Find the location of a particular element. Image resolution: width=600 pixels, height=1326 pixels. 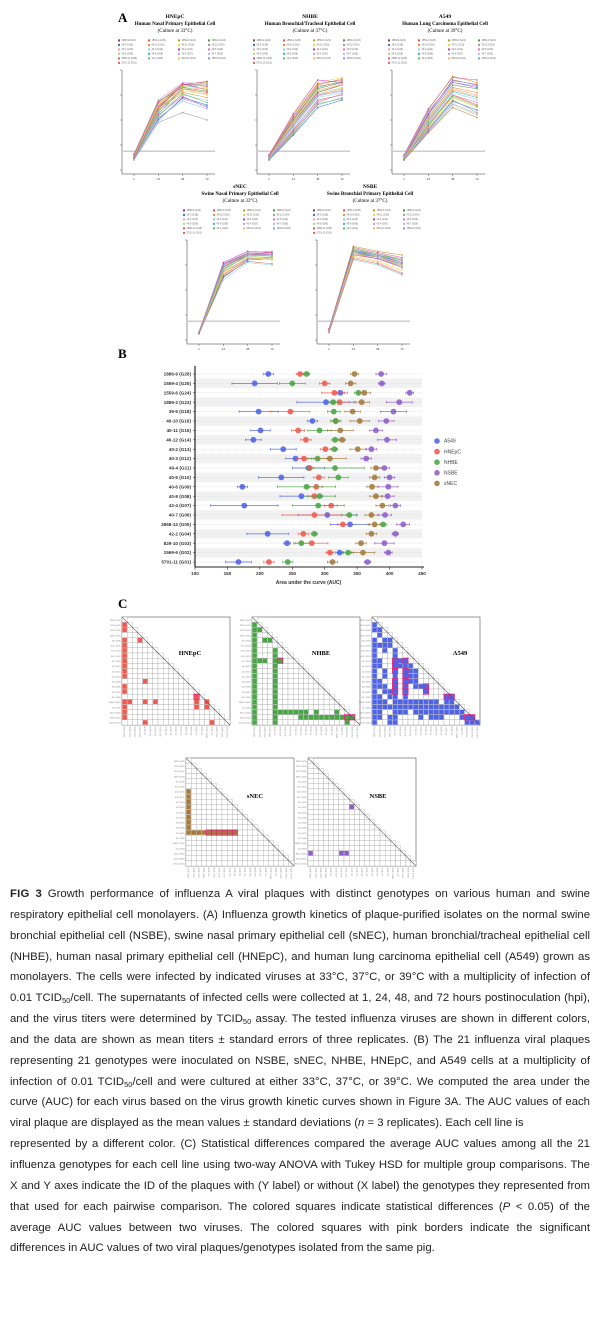

x-label: 5701-11 (G01) is located at coordinates (228, 732).